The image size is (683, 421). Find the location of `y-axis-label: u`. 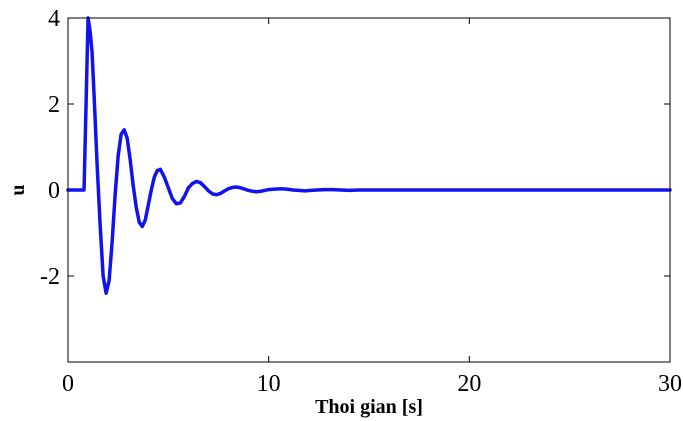

y-axis-label: u is located at coordinates (18, 189).